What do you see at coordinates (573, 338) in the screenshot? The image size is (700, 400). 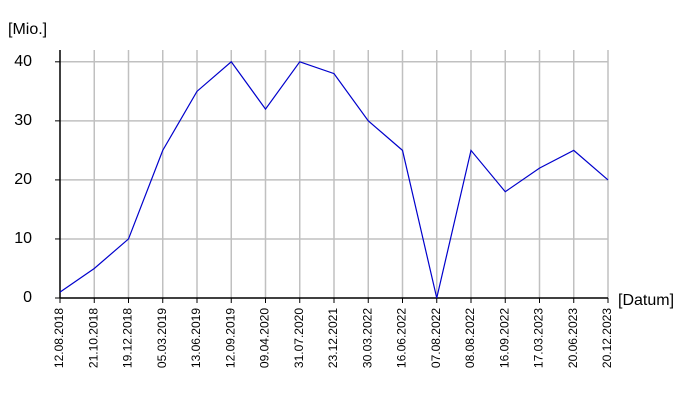 I see `x-tick-label: 20.06.2023` at bounding box center [573, 338].